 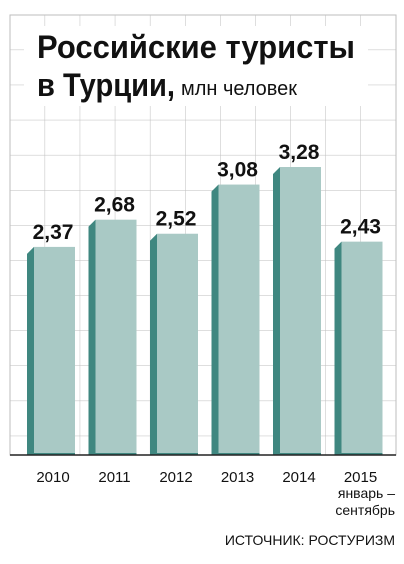 What do you see at coordinates (360, 477) in the screenshot?
I see `x-tick-label: 2015` at bounding box center [360, 477].